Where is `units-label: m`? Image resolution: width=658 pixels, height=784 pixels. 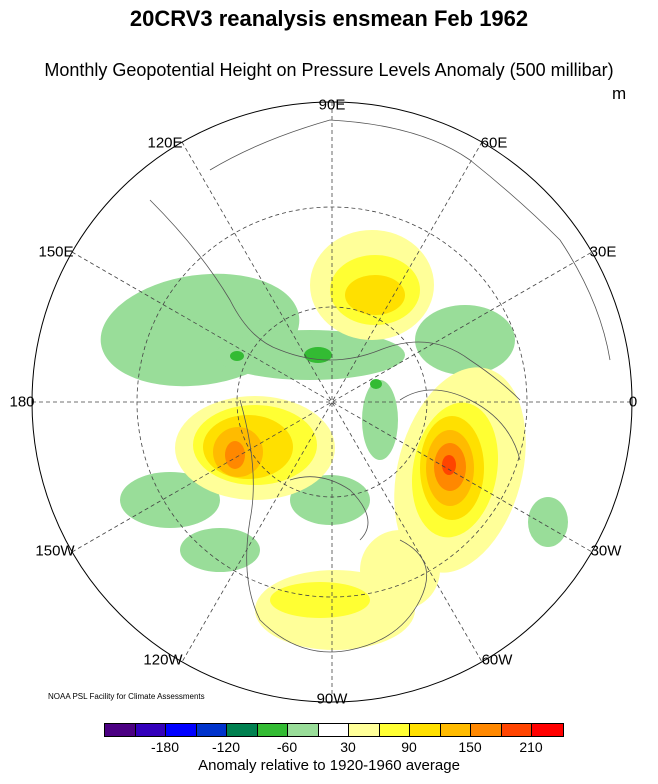 units-label: m is located at coordinates (619, 93).